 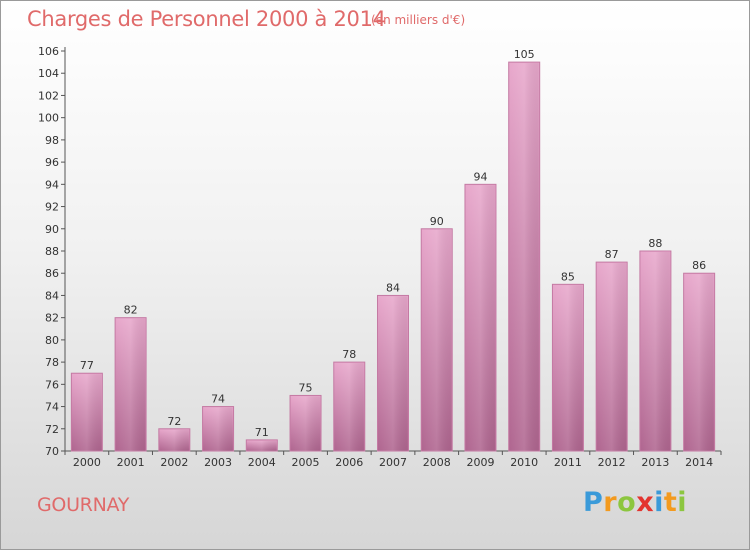 I want to click on x-tick-label: 2008, so click(x=437, y=462).